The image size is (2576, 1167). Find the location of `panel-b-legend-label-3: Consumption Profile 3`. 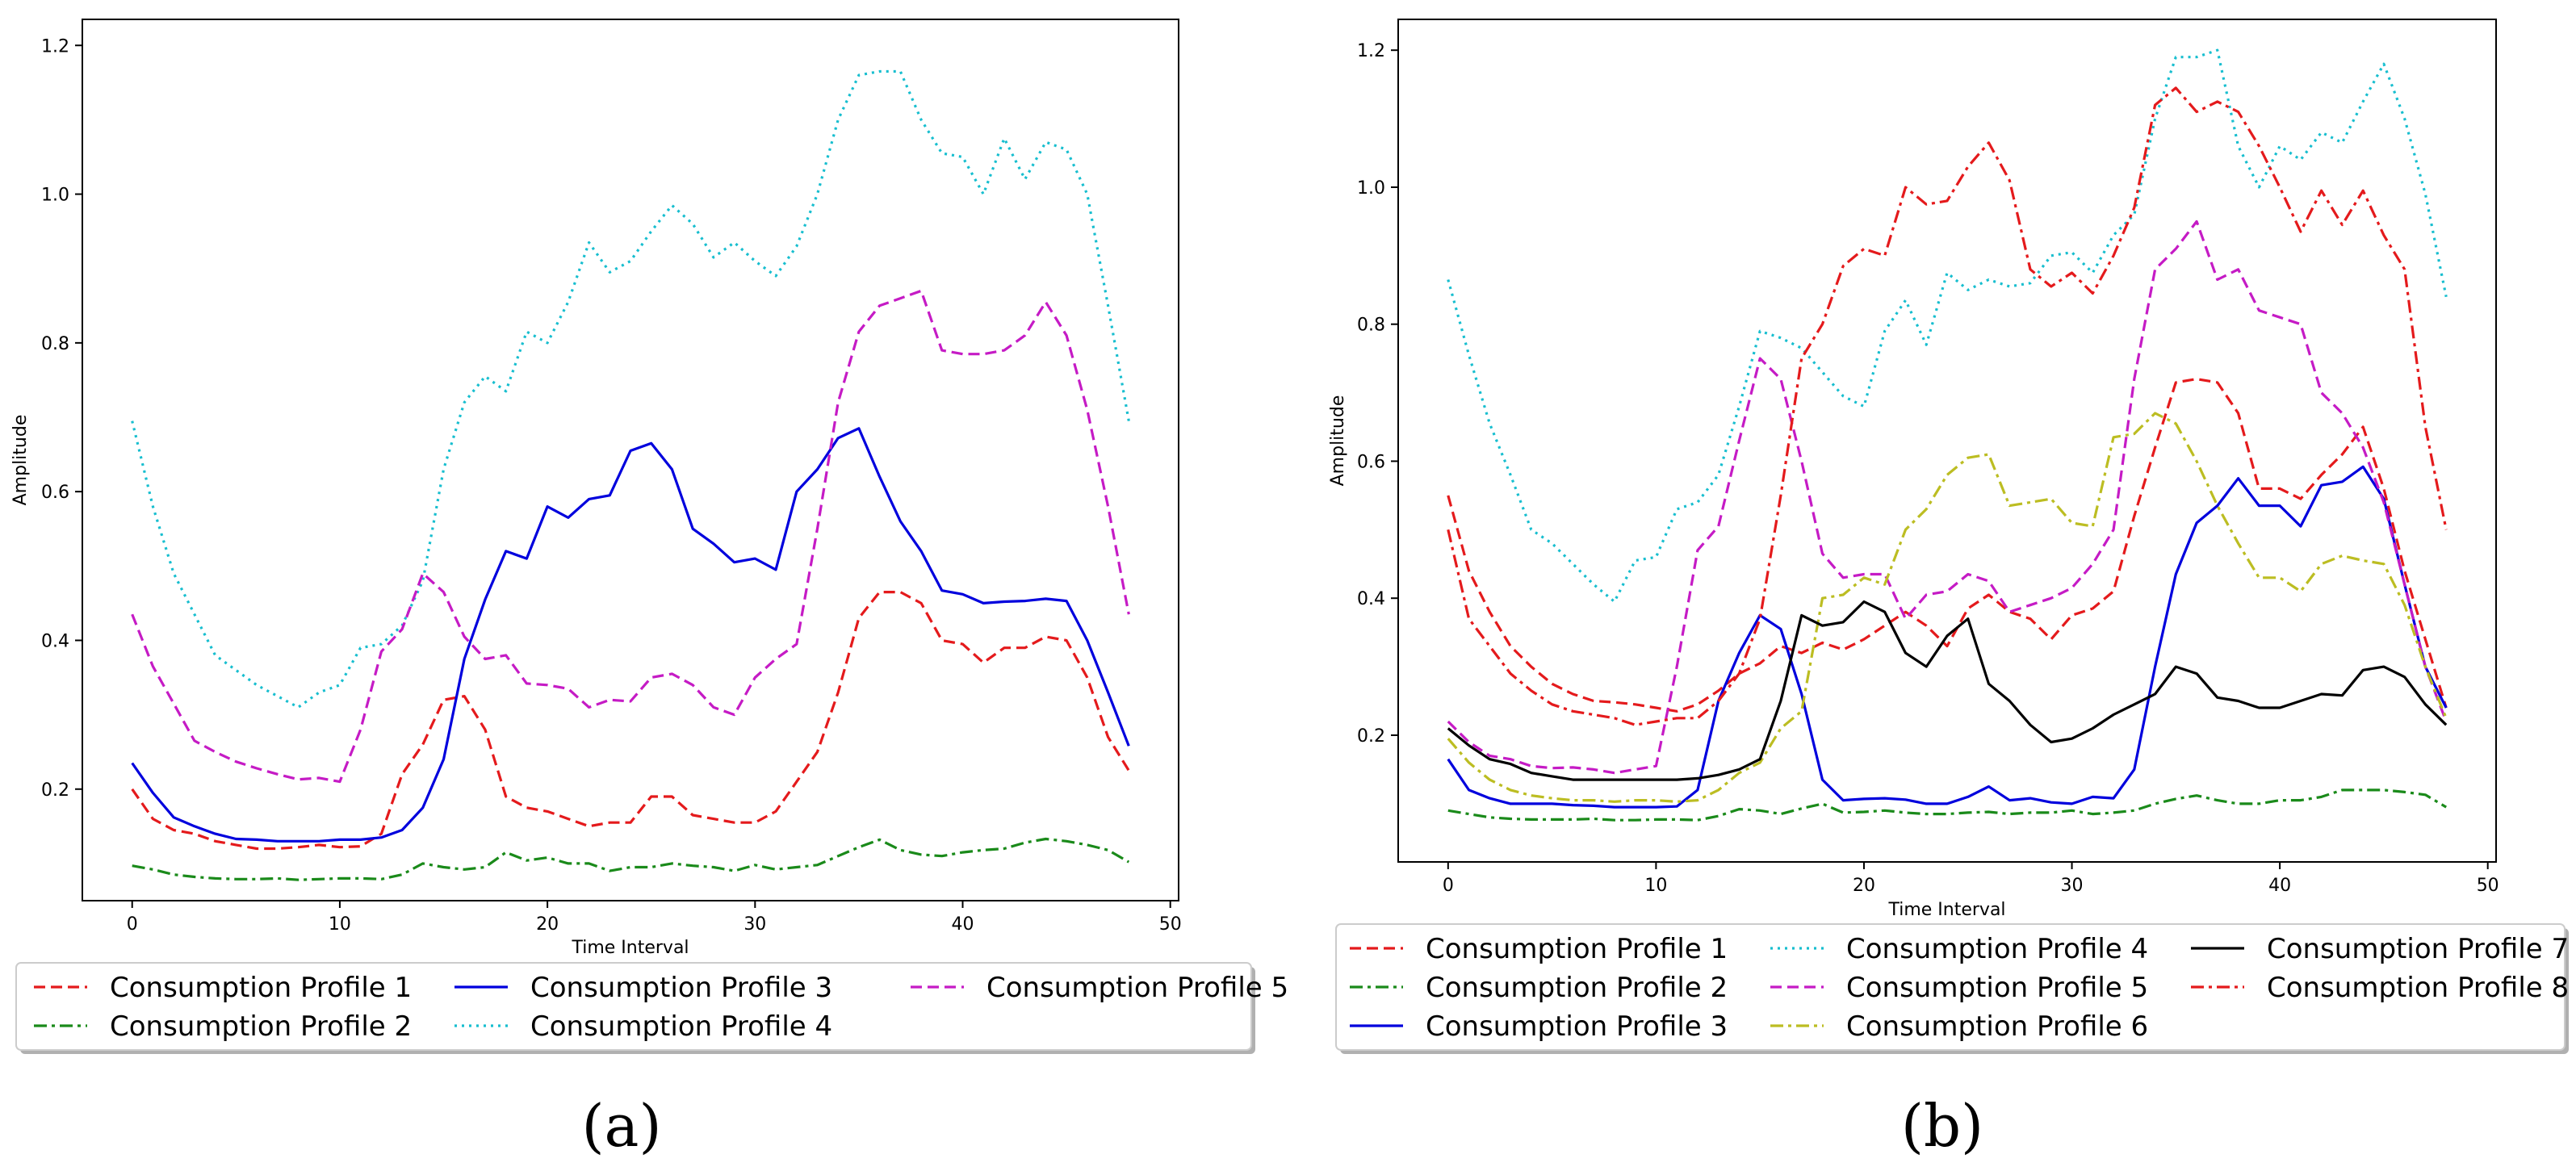

panel-b-legend-label-3: Consumption Profile 3 is located at coordinates (1577, 1026).